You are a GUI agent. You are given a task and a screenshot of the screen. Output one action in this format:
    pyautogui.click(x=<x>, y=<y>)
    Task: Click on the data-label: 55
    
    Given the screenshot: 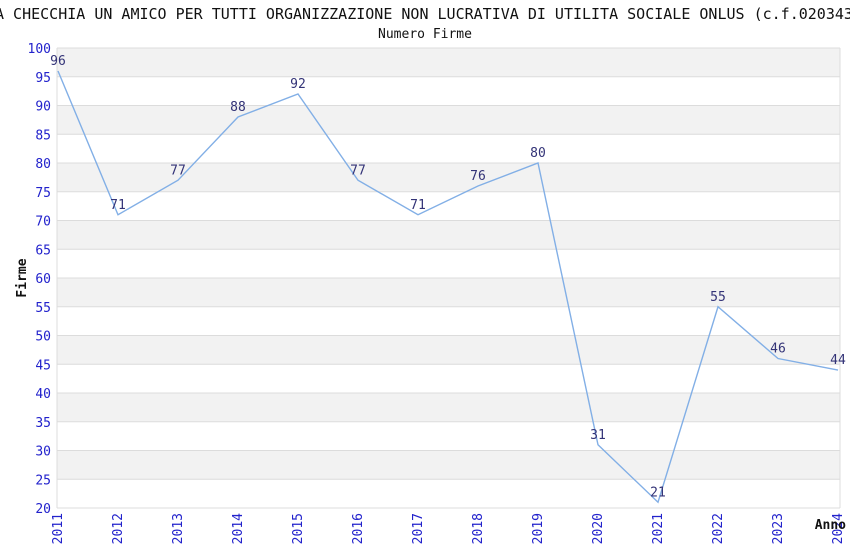 What is the action you would take?
    pyautogui.click(x=718, y=297)
    